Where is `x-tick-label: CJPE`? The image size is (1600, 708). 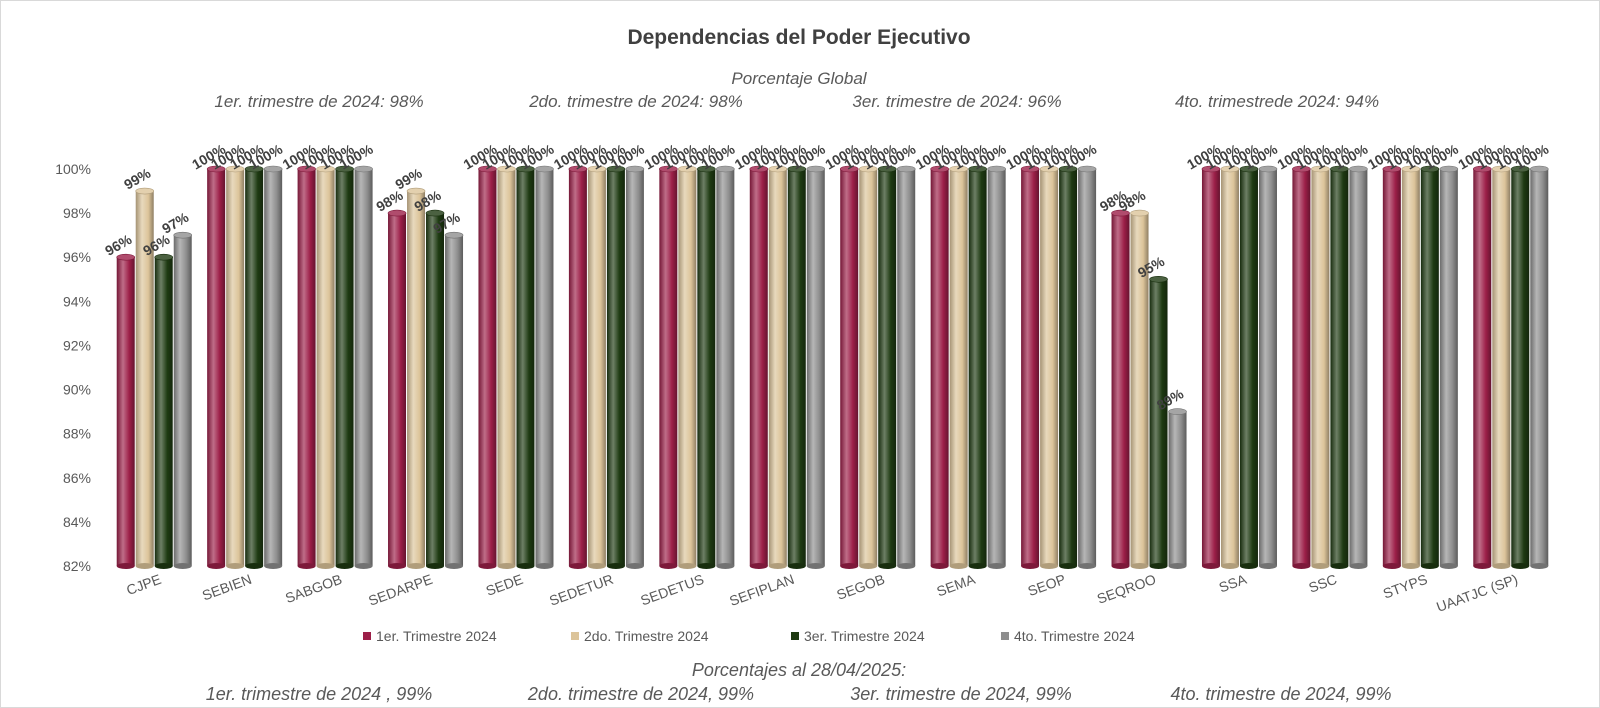 x-tick-label: CJPE is located at coordinates (143, 584).